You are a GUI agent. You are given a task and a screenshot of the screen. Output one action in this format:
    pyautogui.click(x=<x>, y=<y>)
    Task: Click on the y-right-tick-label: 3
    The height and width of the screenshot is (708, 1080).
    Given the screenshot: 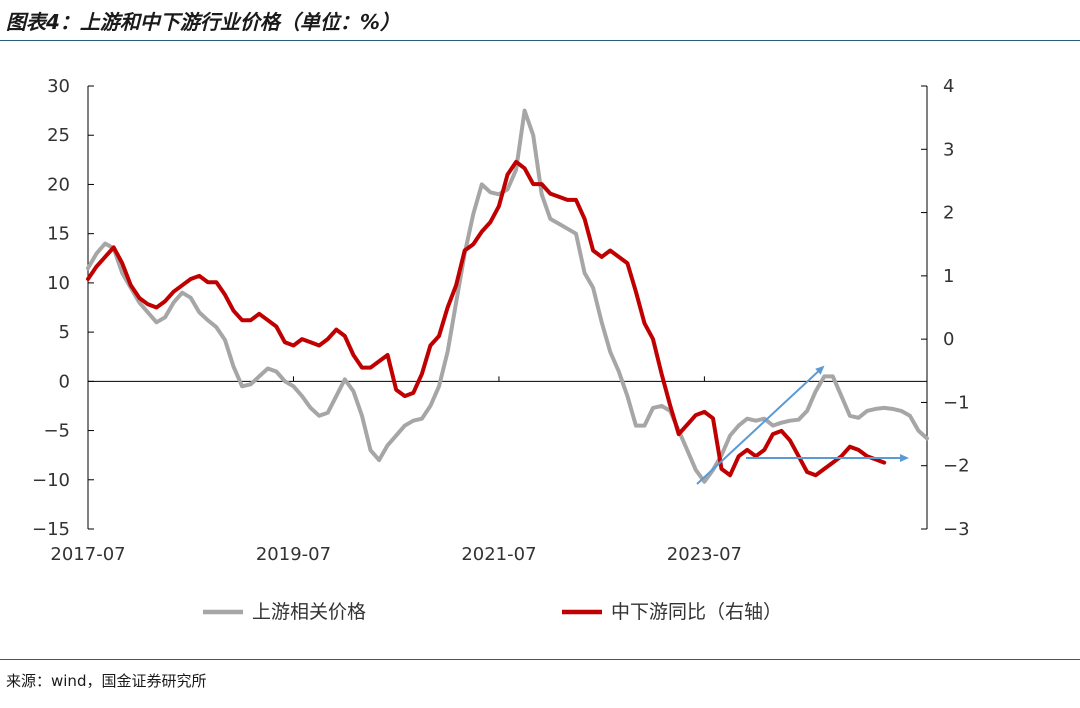 What is the action you would take?
    pyautogui.click(x=948, y=149)
    